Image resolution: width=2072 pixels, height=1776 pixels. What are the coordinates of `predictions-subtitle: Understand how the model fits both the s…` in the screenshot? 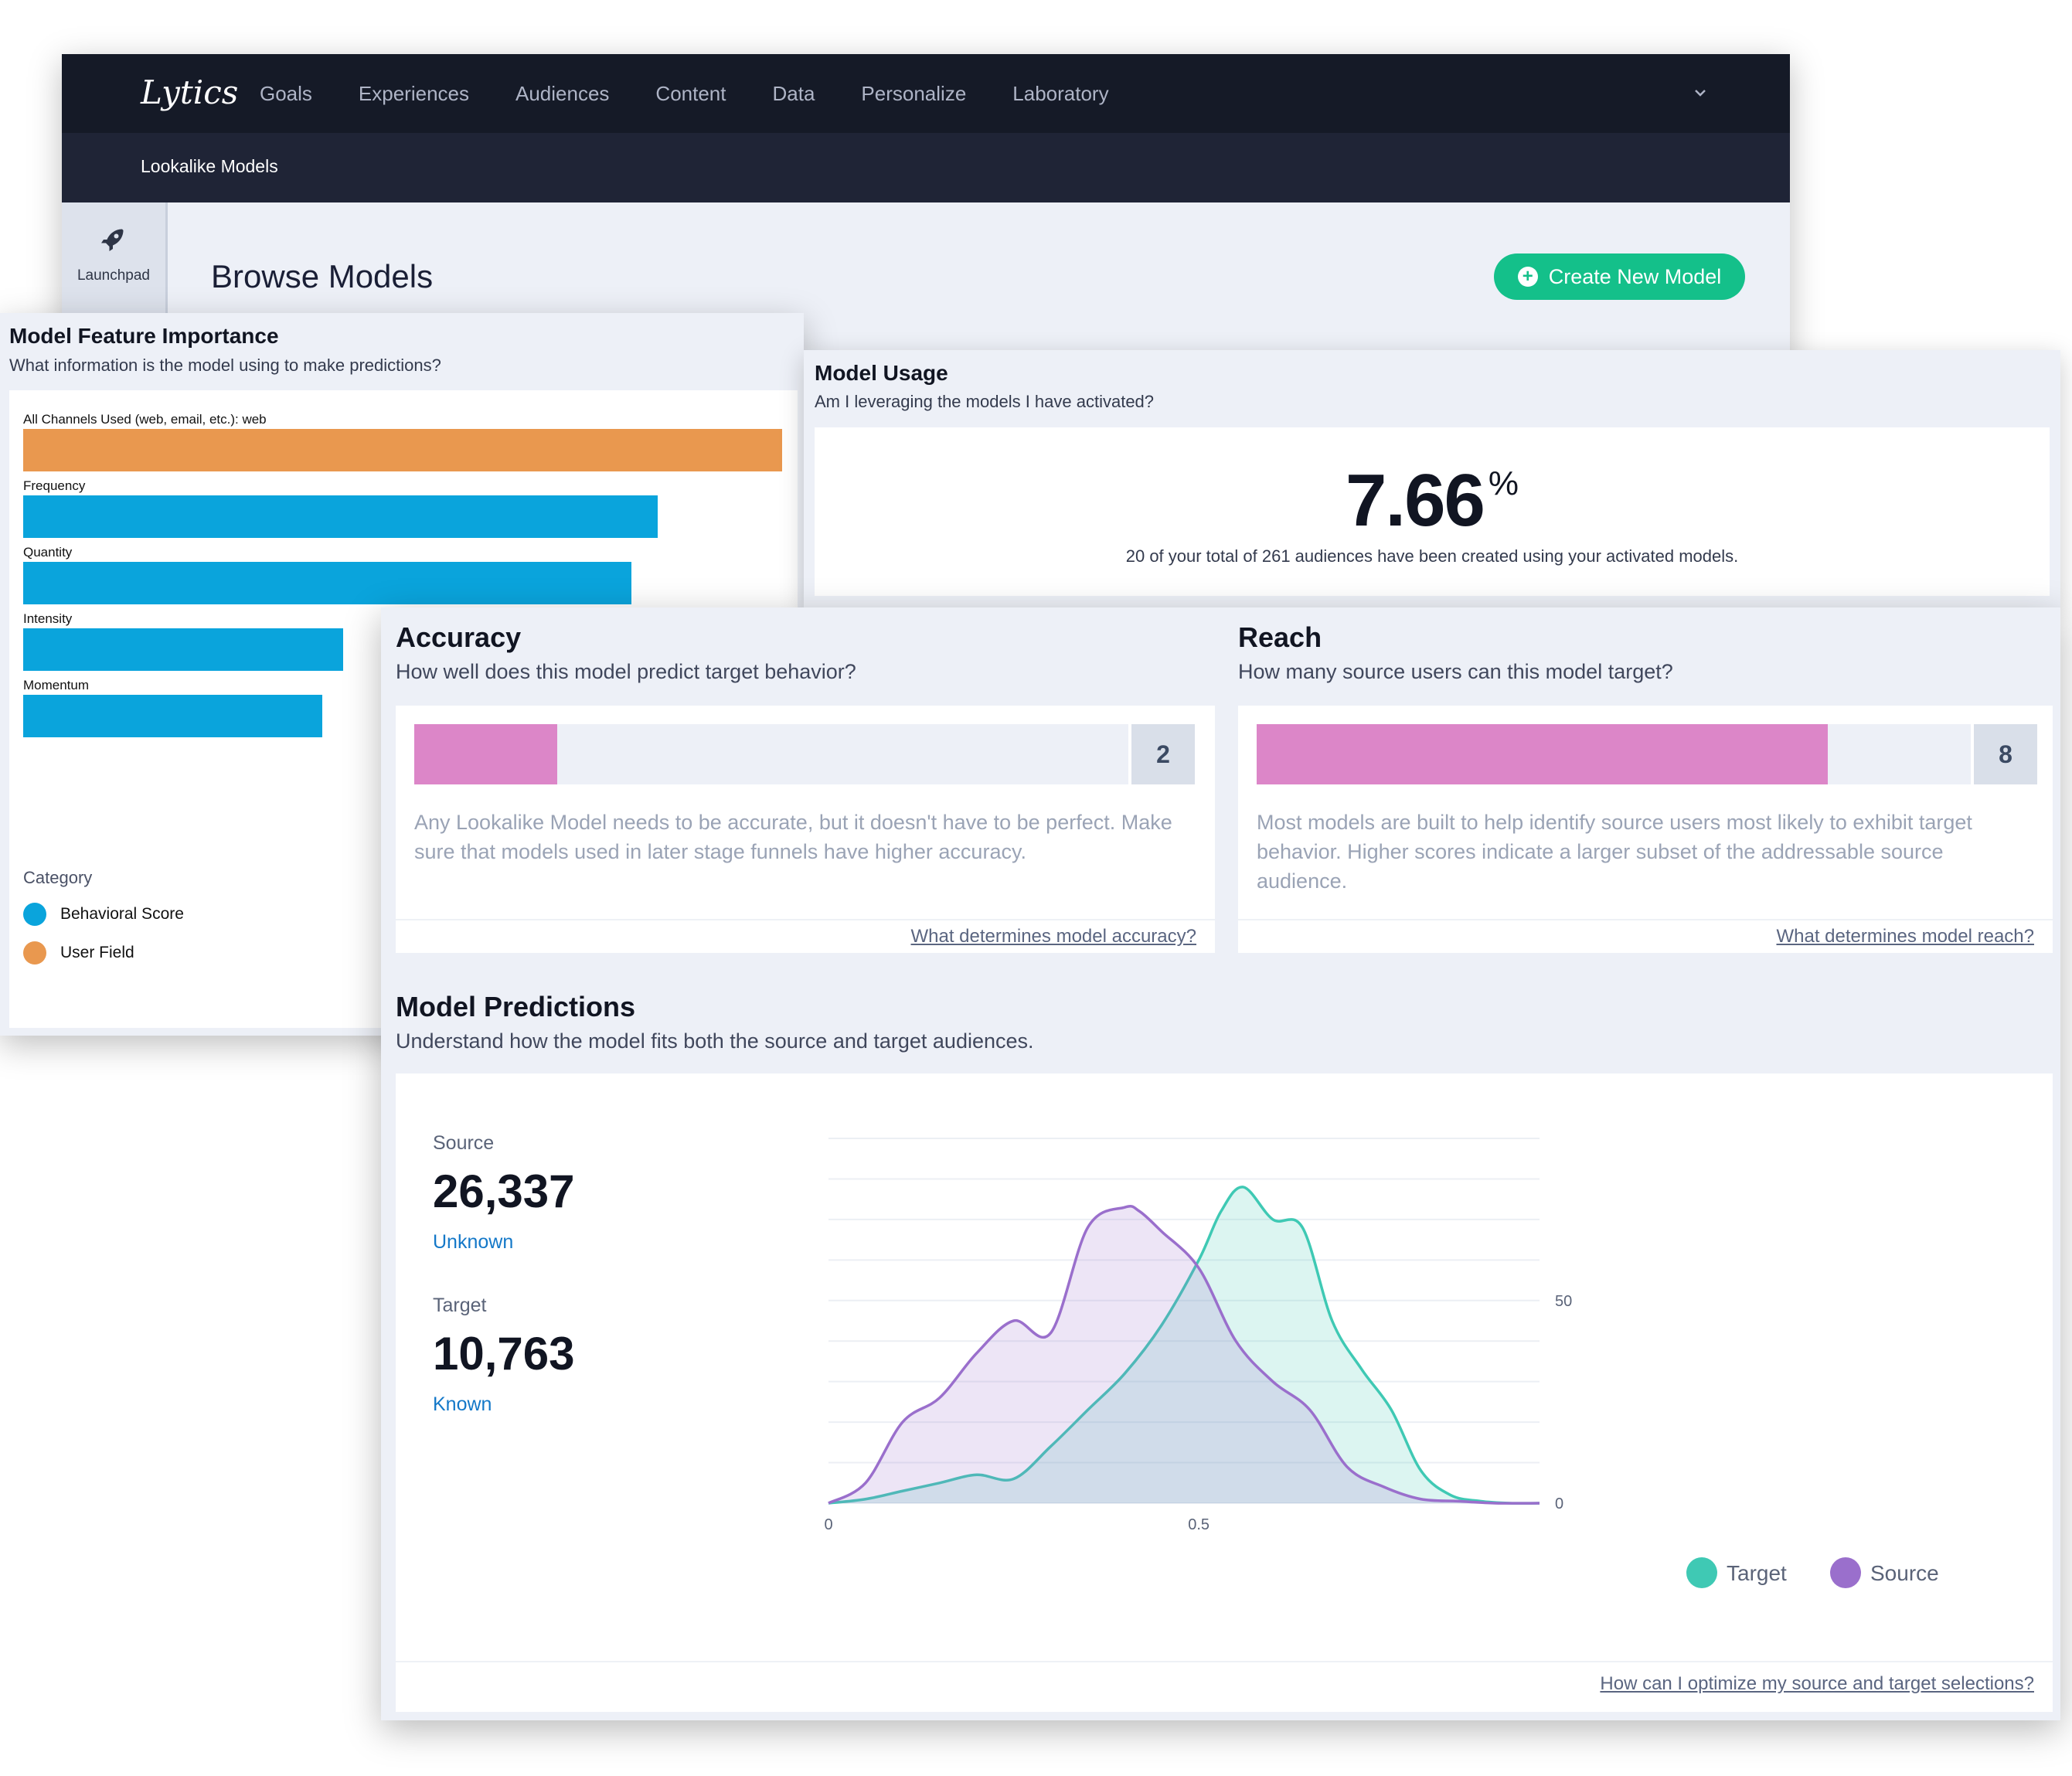 It's located at (715, 1041).